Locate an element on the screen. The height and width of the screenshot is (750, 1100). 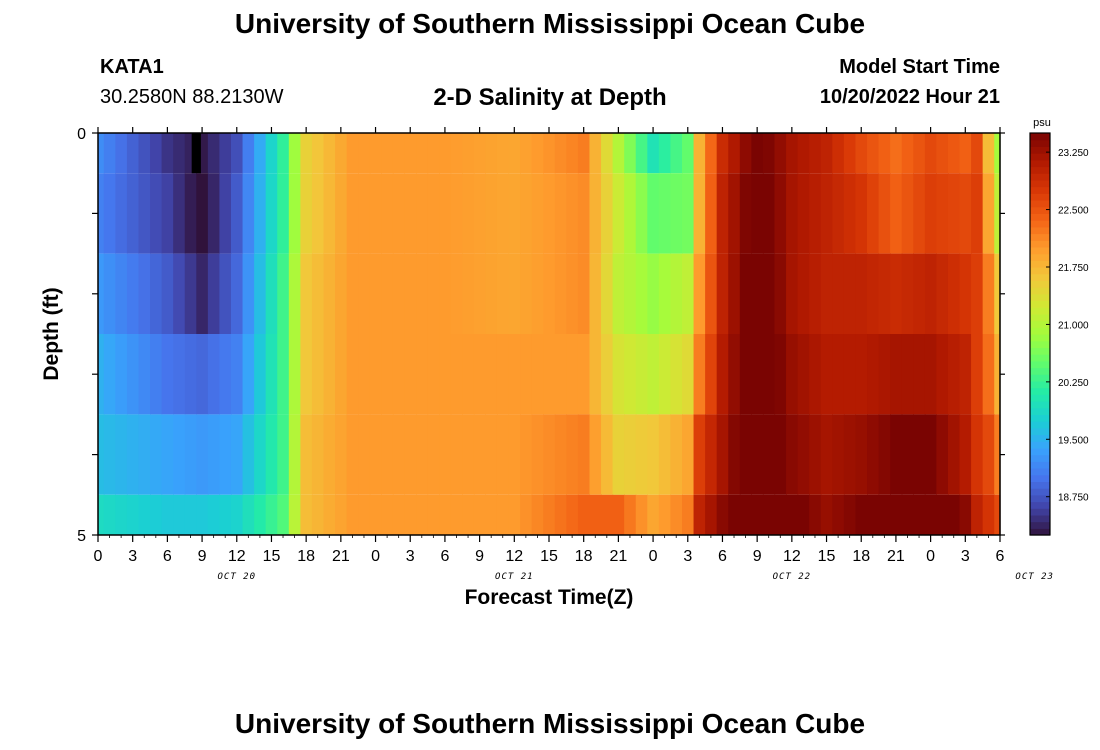
date-label: OCT 20 is located at coordinates (237, 577).